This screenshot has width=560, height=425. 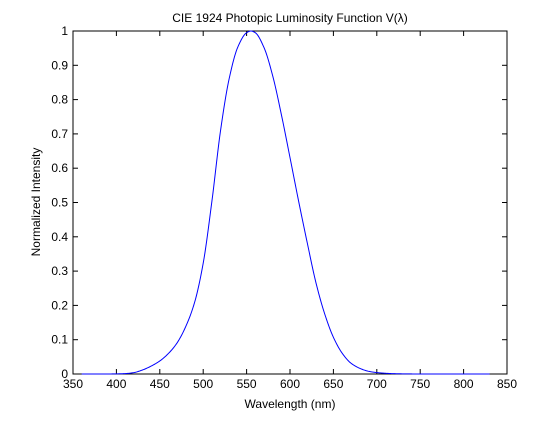 I want to click on y-tick-label: 0.2, so click(x=59, y=305).